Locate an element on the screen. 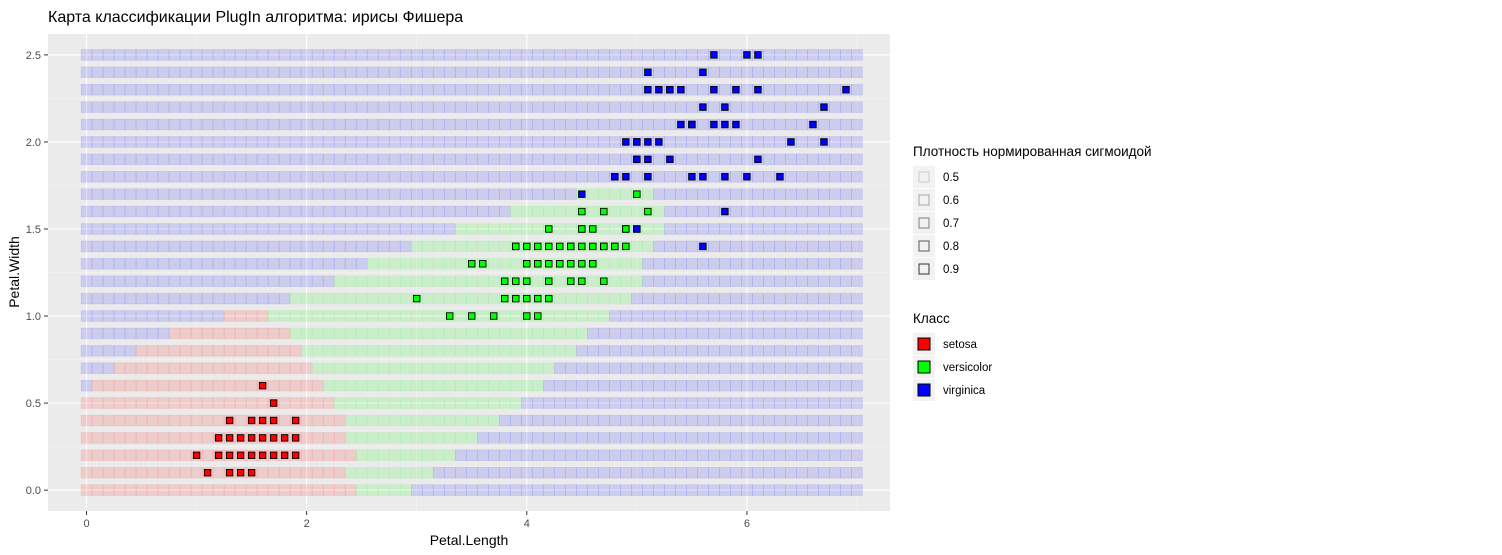 This screenshot has width=1502, height=555. class-legend-key-versicolor is located at coordinates (924, 367).